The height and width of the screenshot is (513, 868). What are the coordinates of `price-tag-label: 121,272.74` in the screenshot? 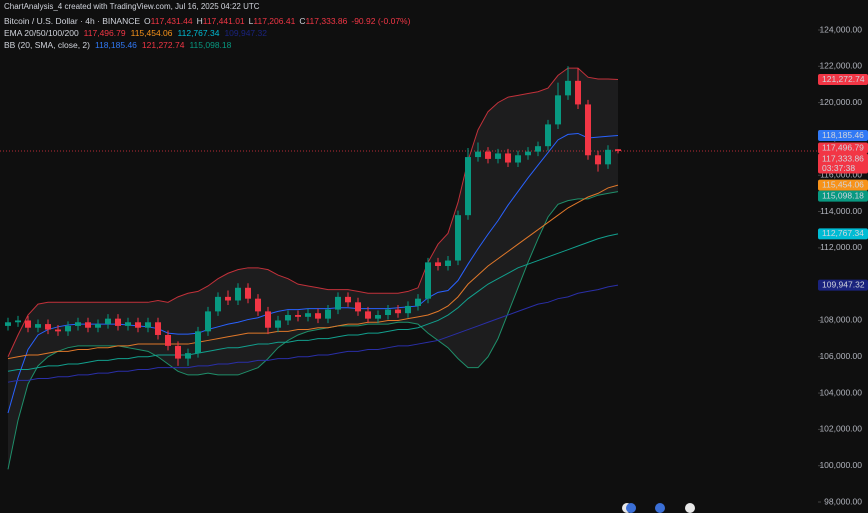 It's located at (843, 79).